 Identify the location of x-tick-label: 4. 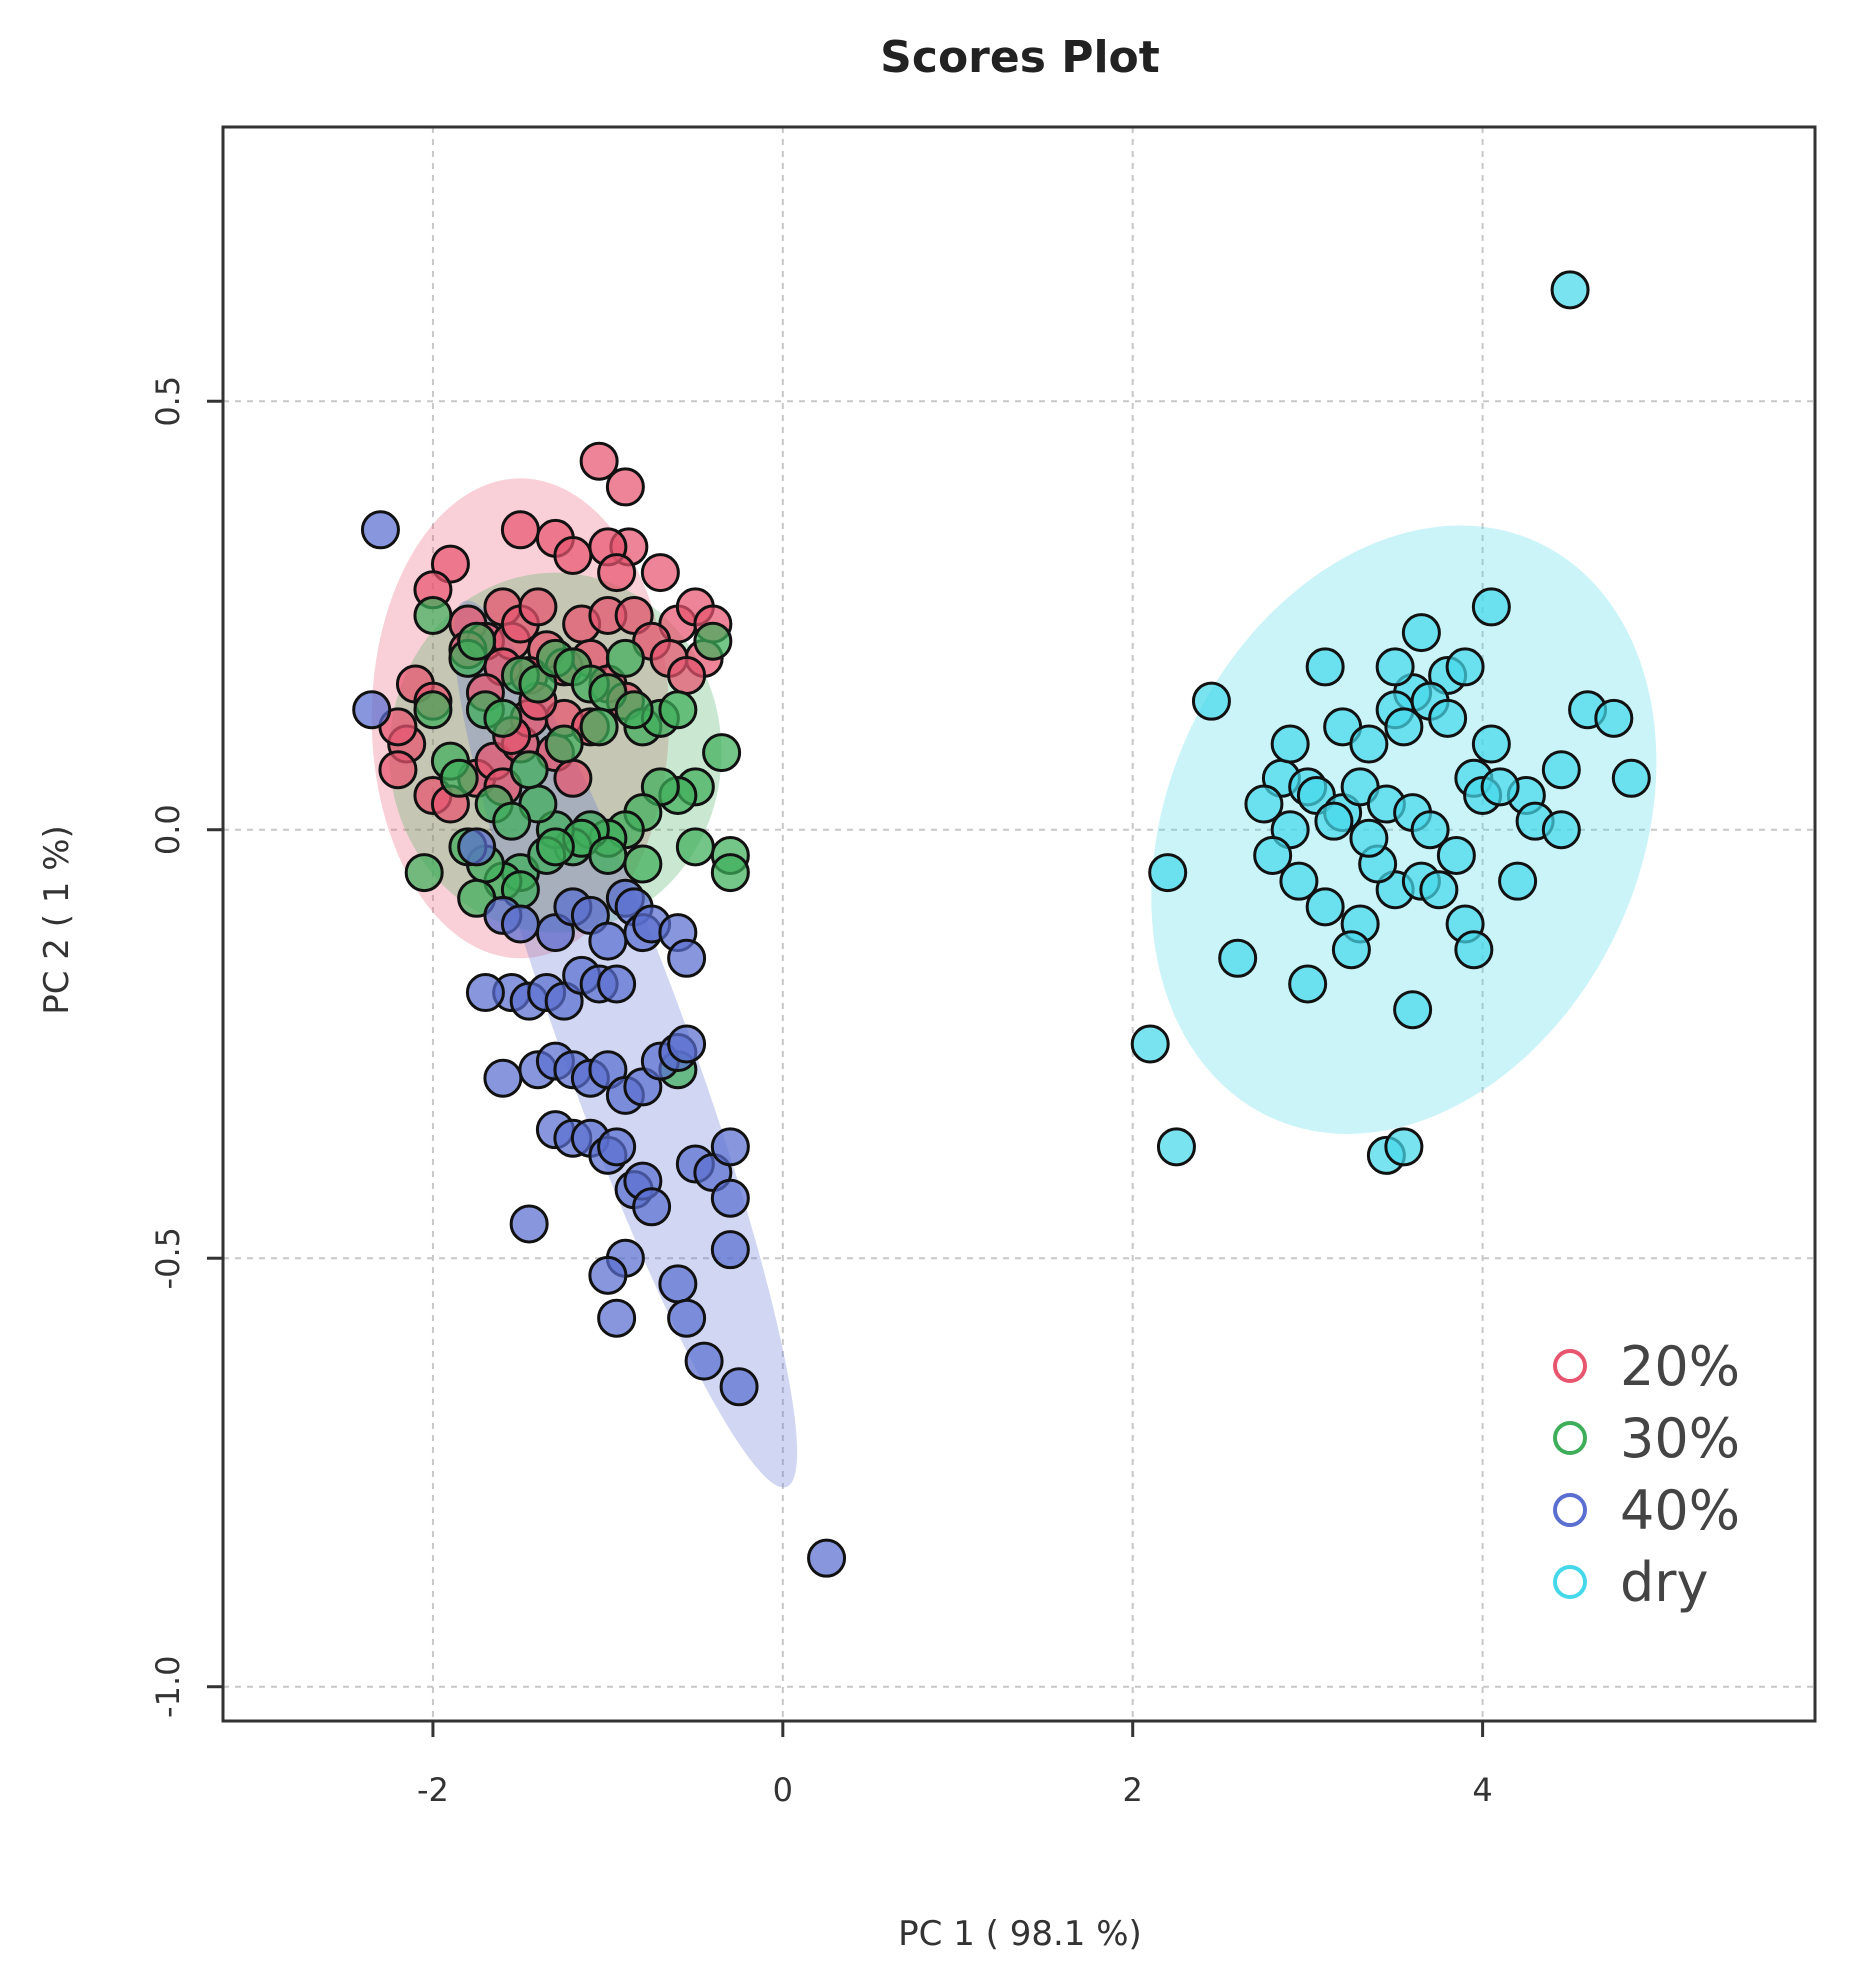
(1482, 1790).